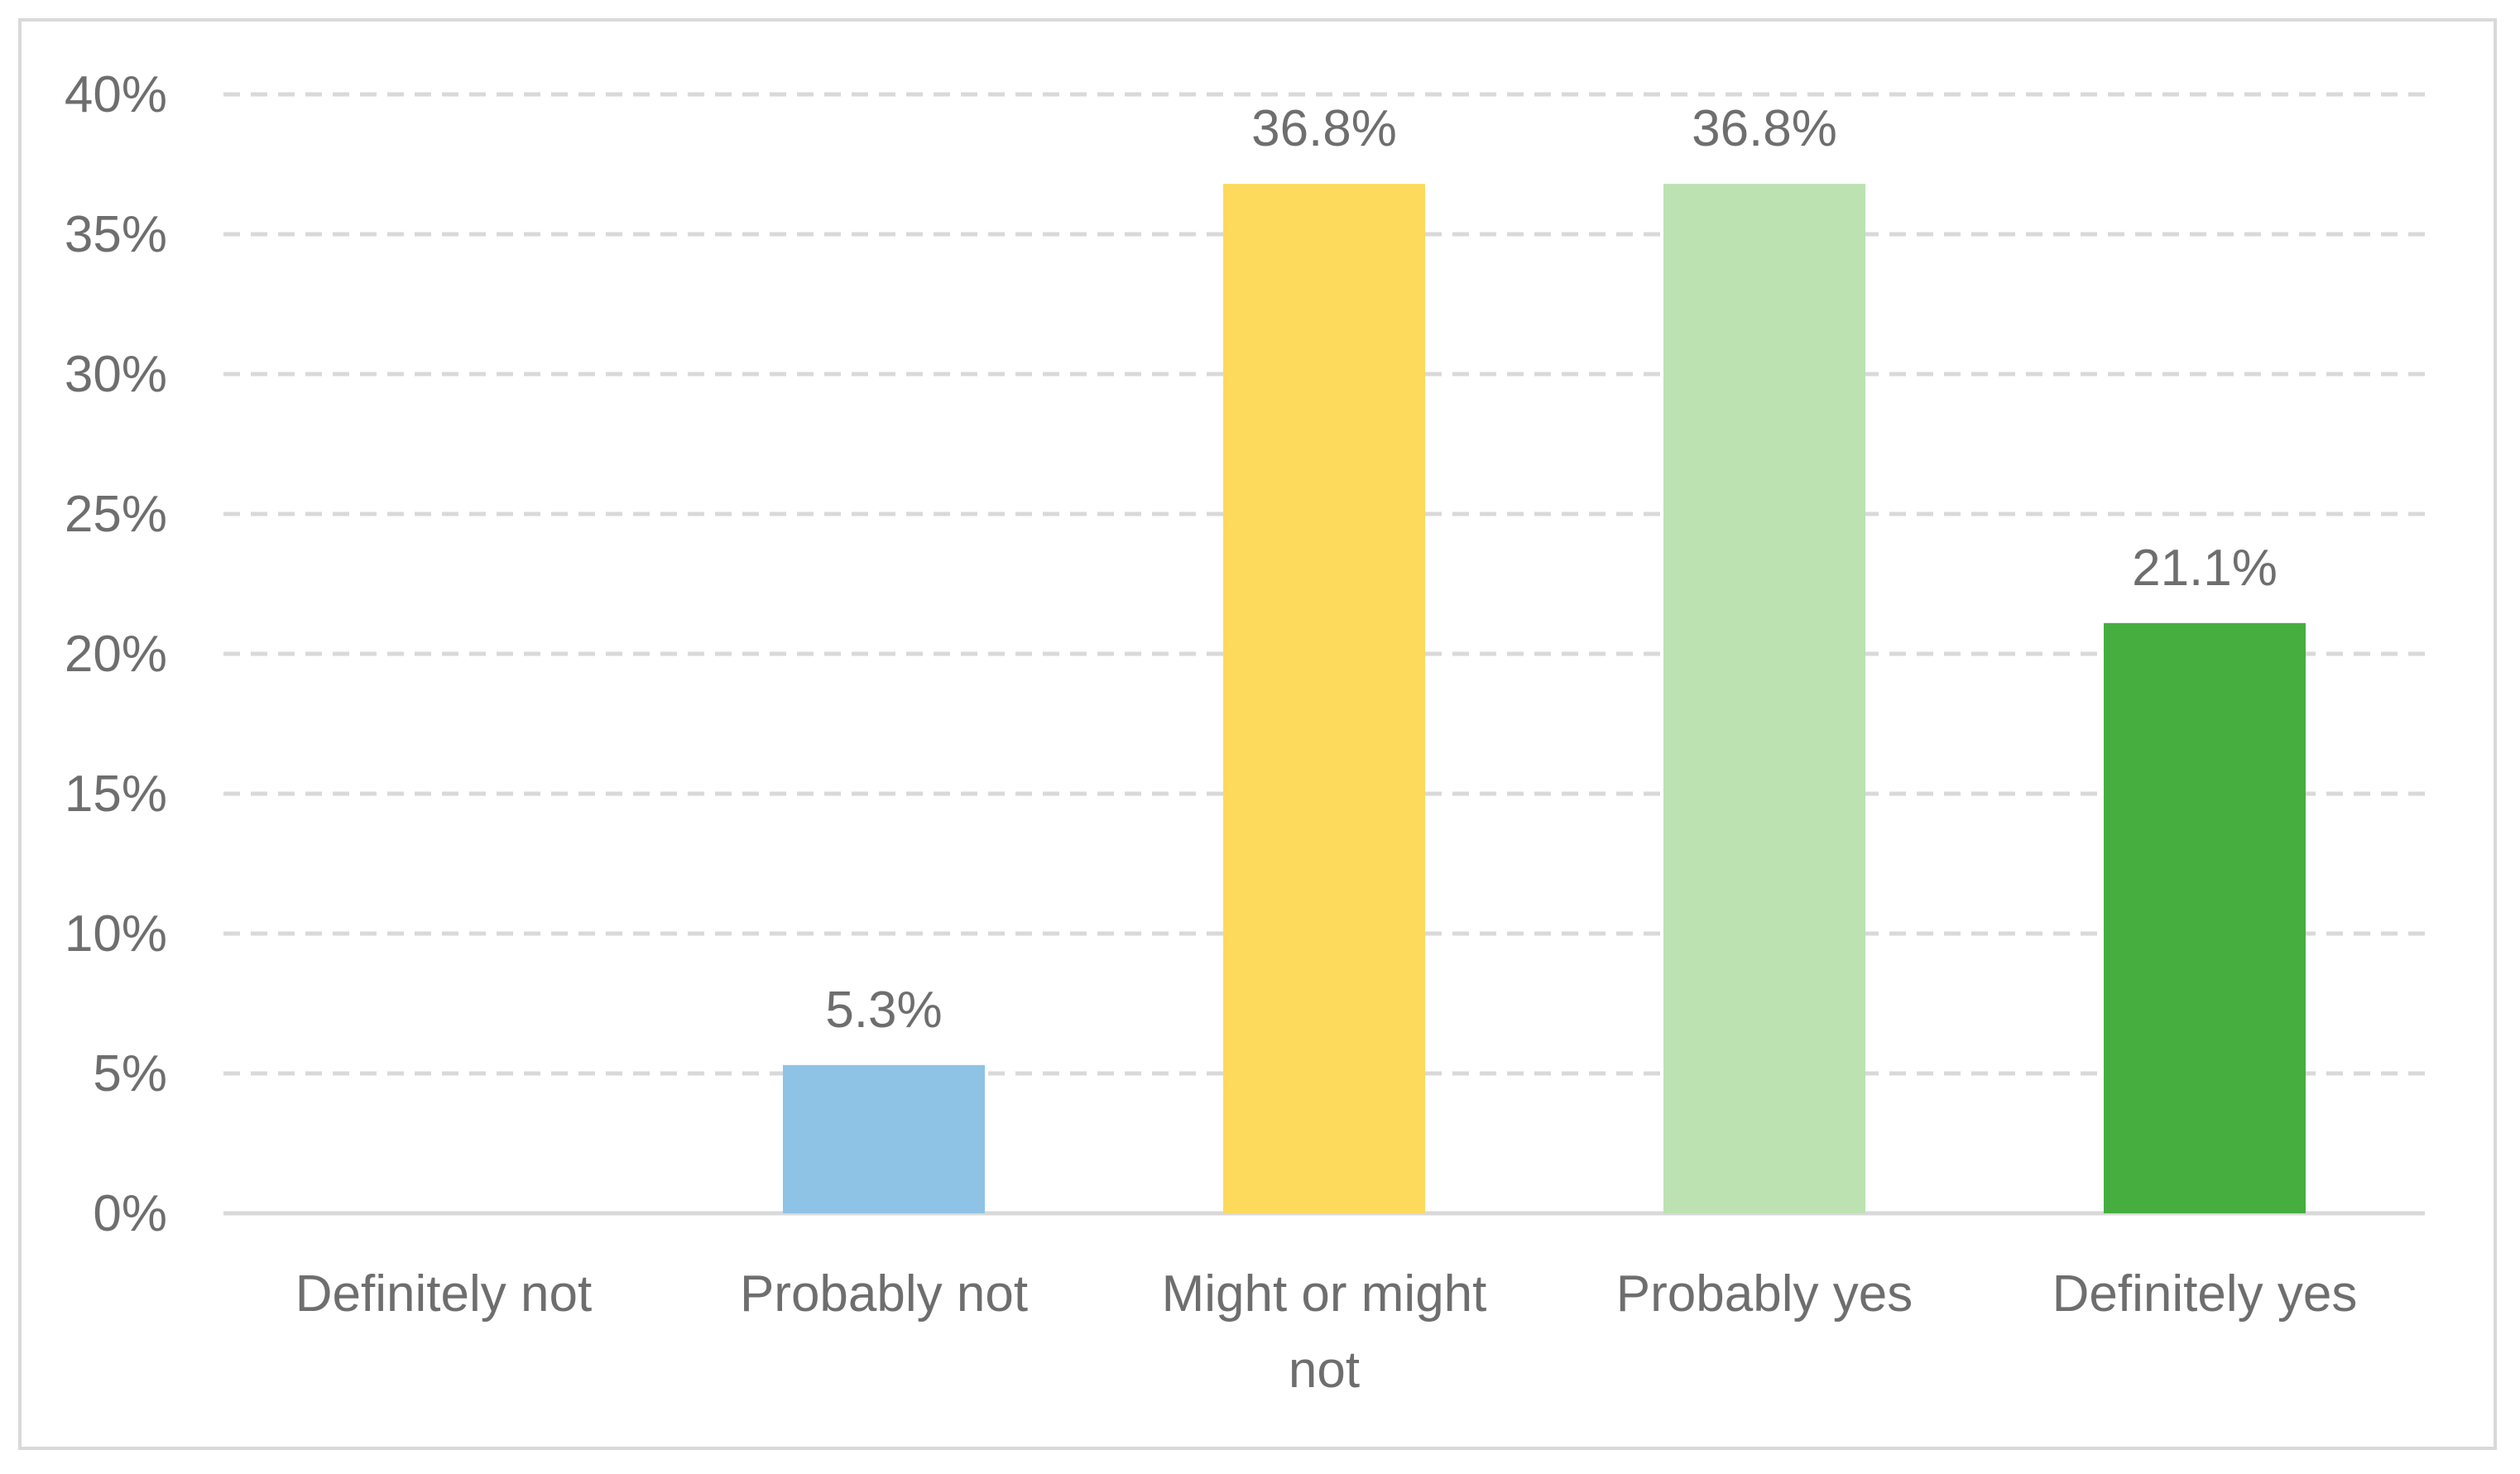  What do you see at coordinates (2205, 569) in the screenshot?
I see `data-label: 21.1%` at bounding box center [2205, 569].